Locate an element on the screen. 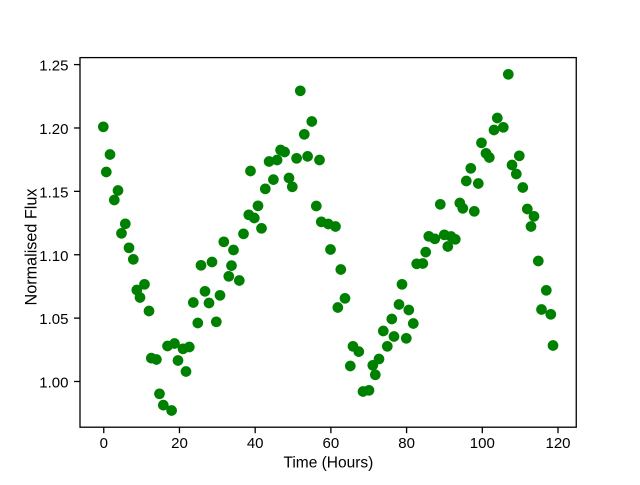 The image size is (640, 485). svg-text: 1.00 is located at coordinates (53, 383).